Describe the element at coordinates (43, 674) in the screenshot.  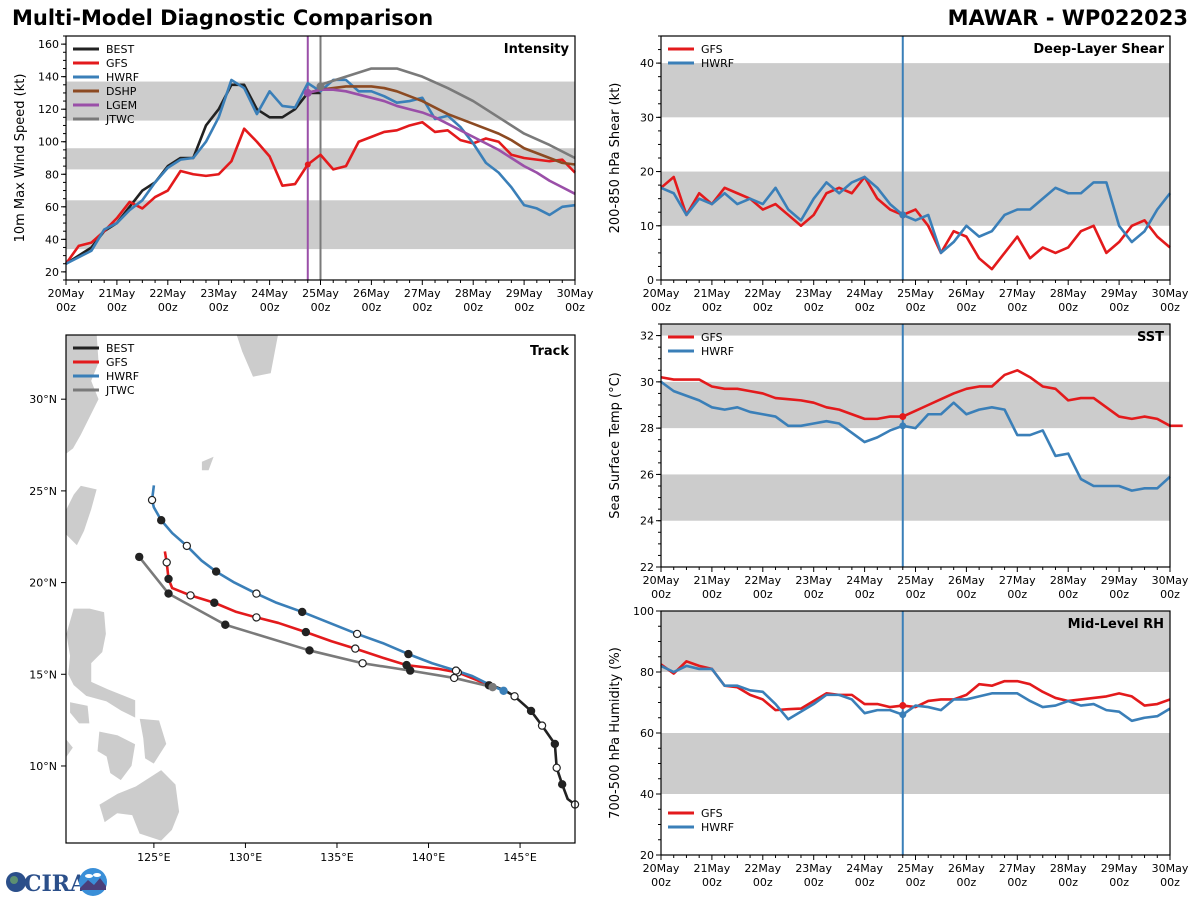
I see `lat-tick-label: 15°N` at that location.